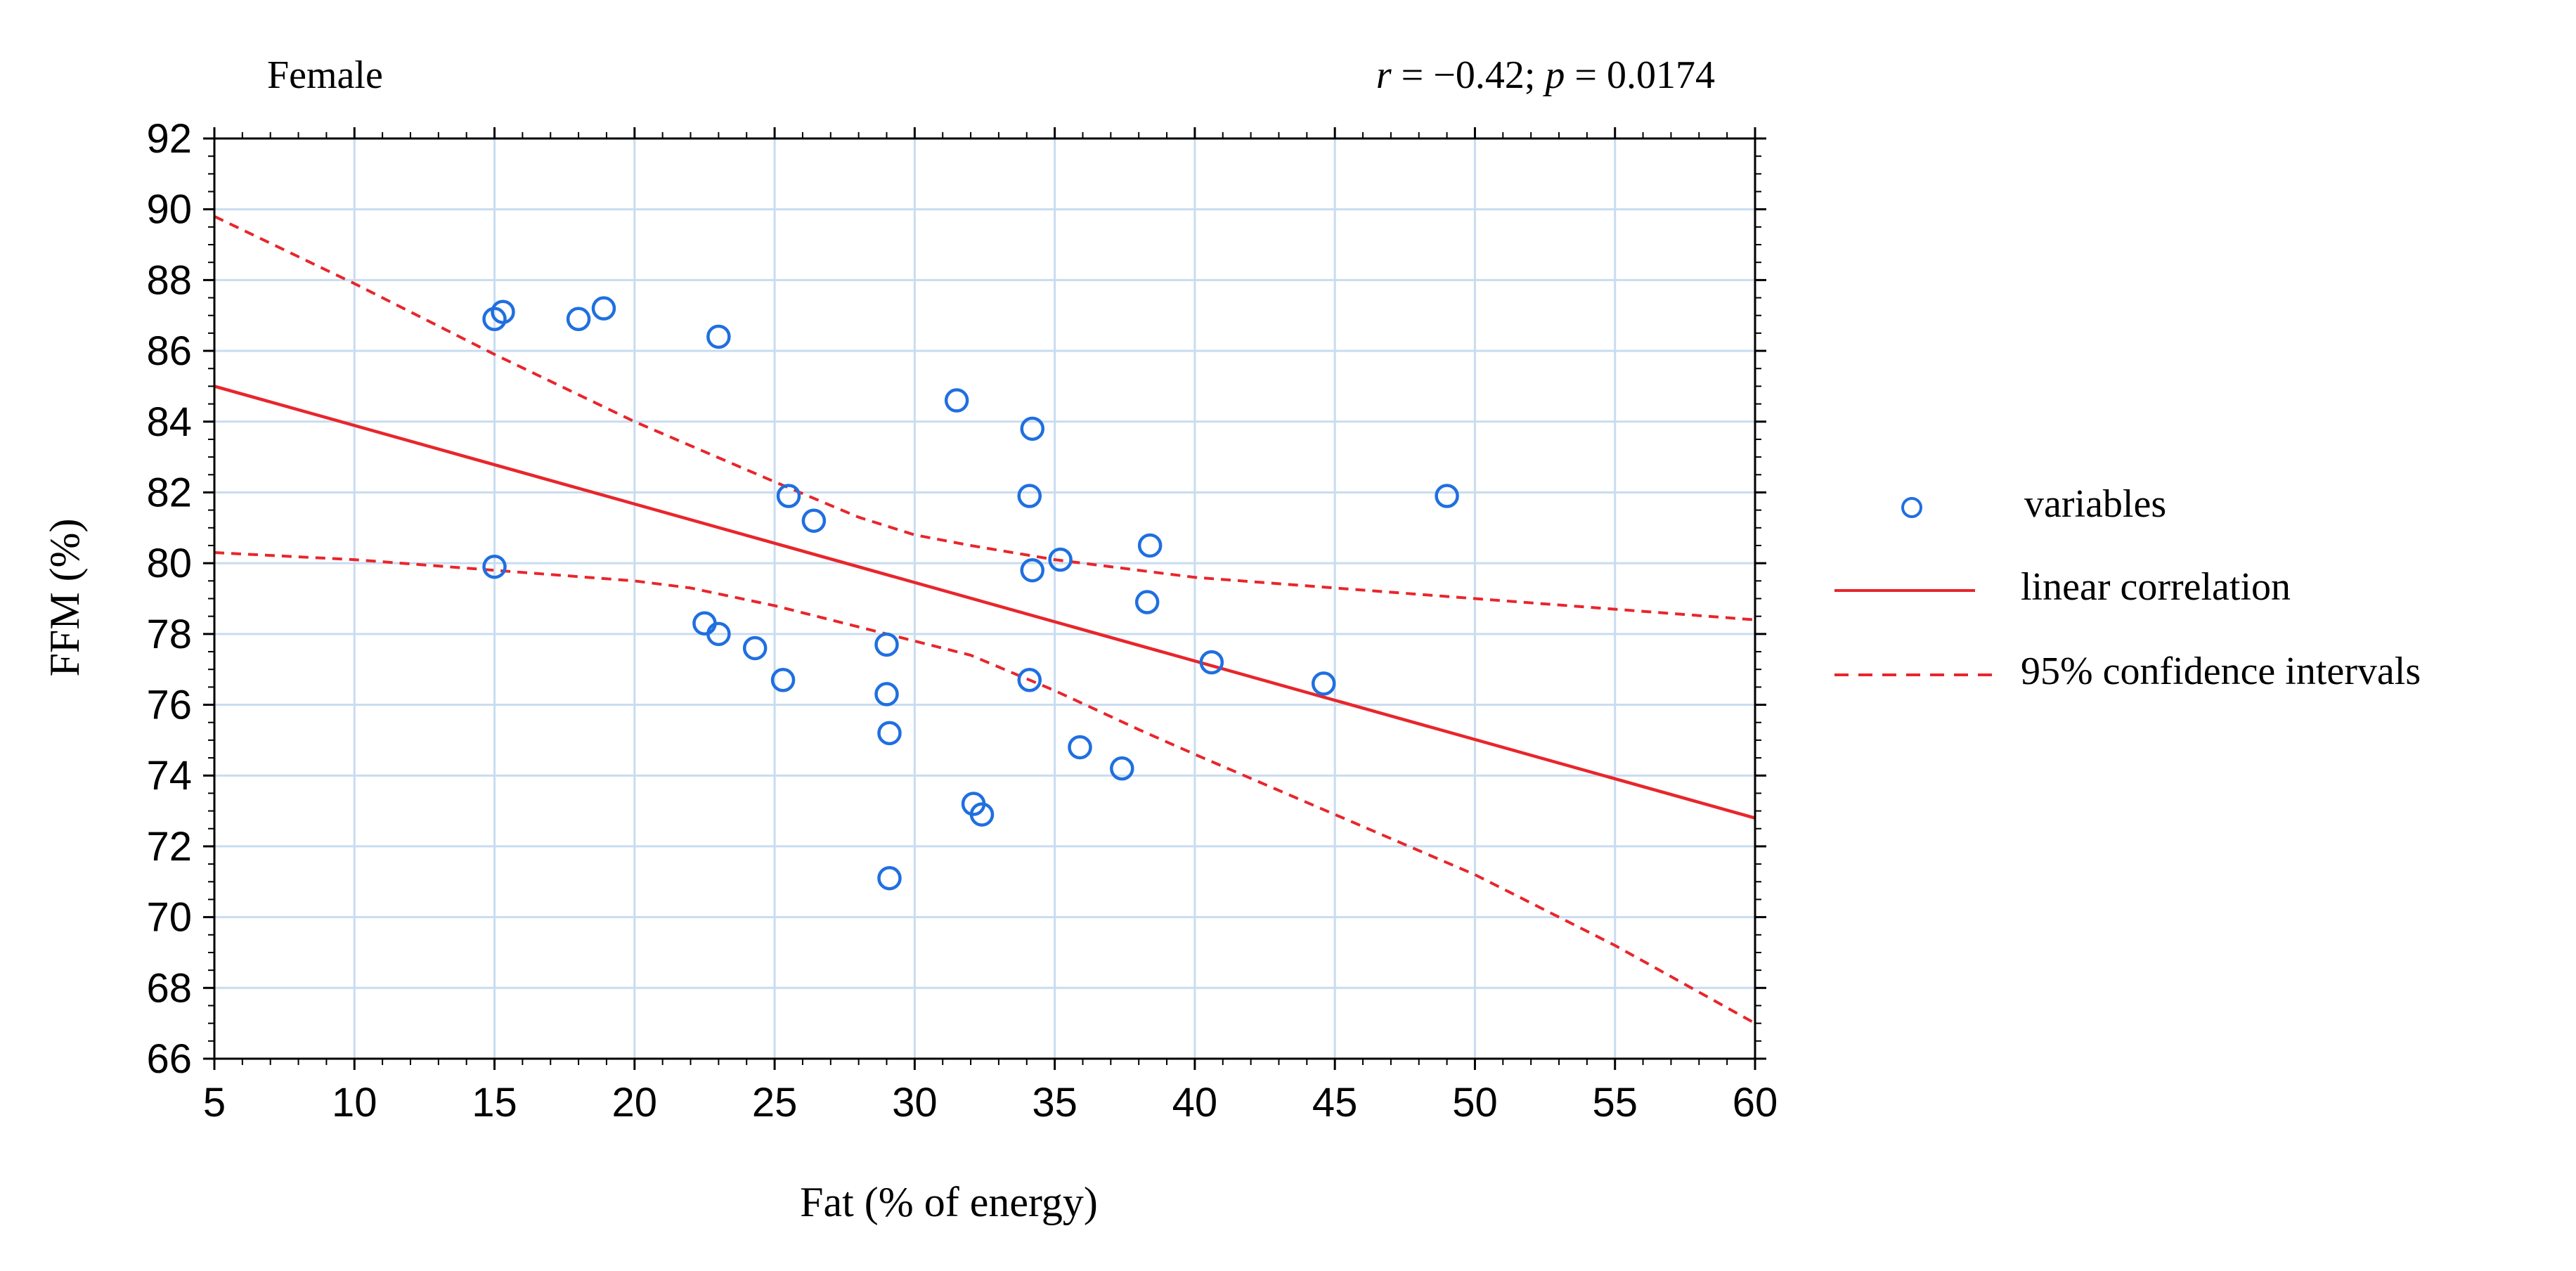  I want to click on x-tick-label: 55, so click(1615, 1102).